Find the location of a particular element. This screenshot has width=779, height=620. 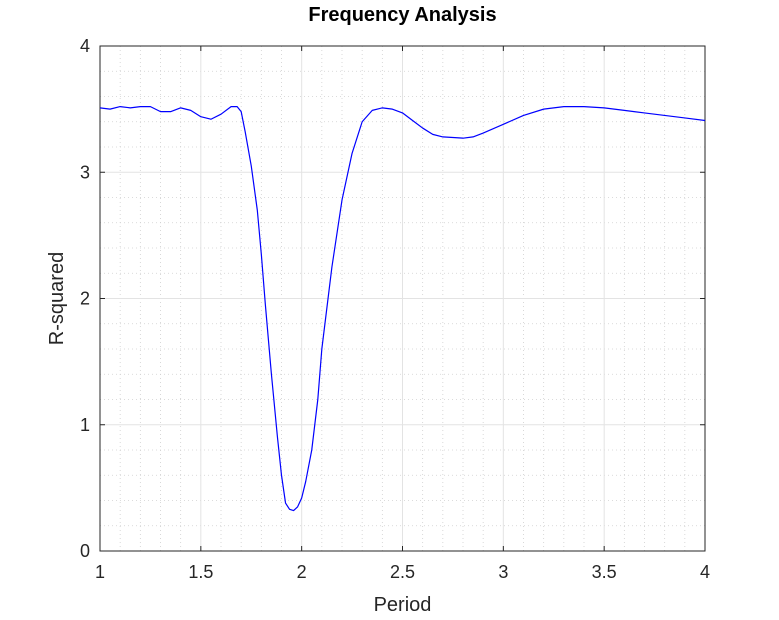

y-tick-label: 3 is located at coordinates (85, 172).